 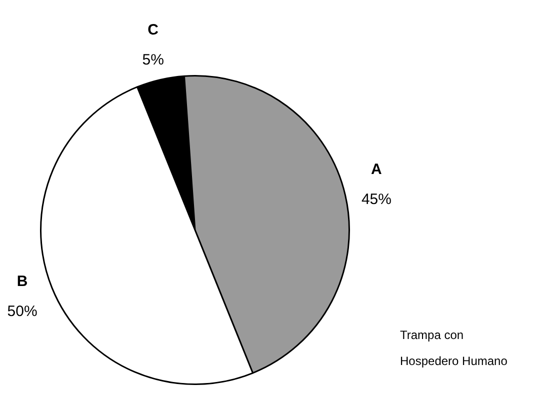 I want to click on data-label: 50%, so click(x=22, y=311).